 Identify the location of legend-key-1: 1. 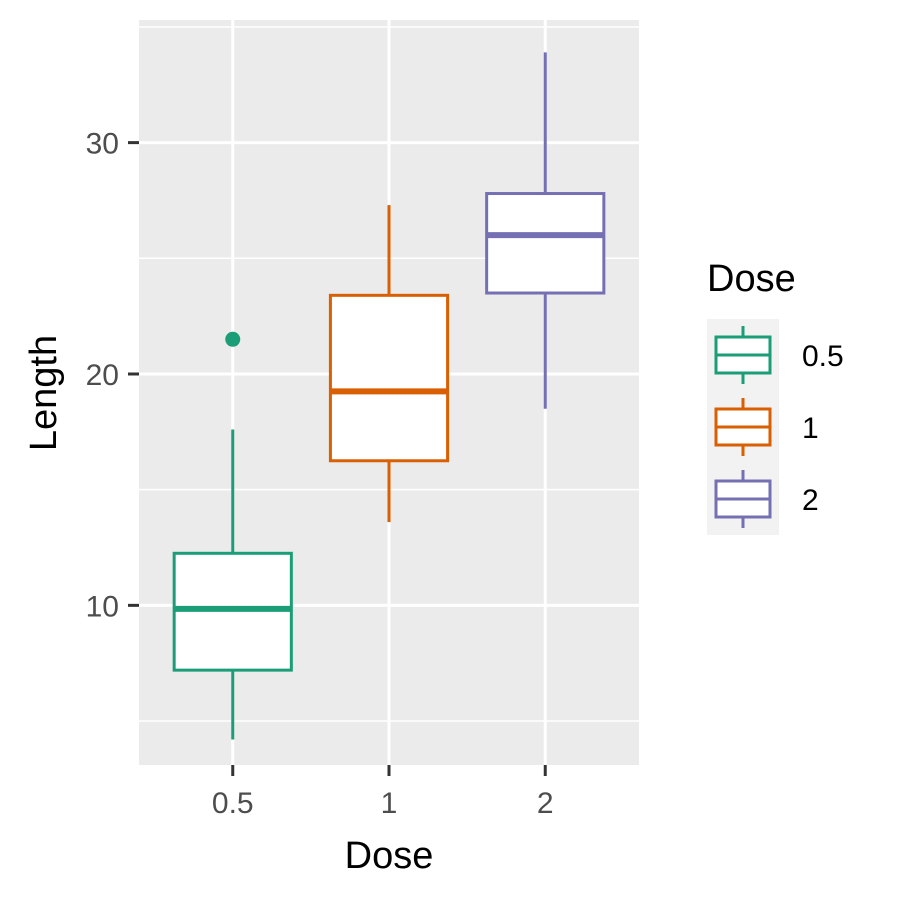
(766, 427).